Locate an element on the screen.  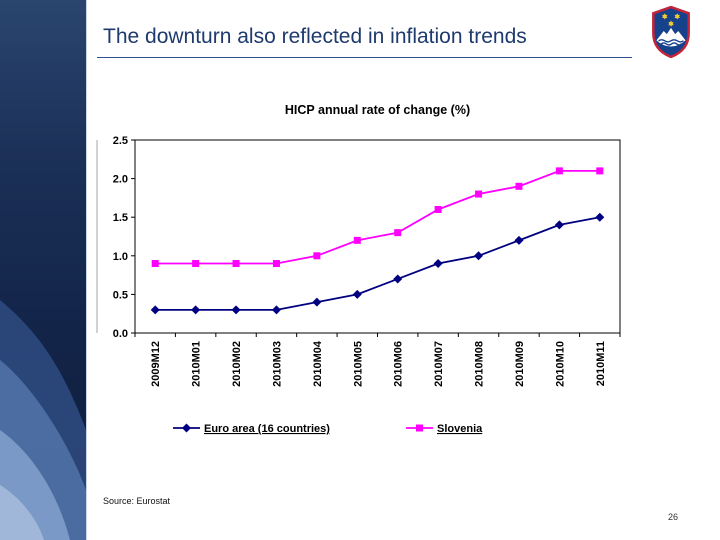
coat-of-arms-icon is located at coordinates (671, 32).